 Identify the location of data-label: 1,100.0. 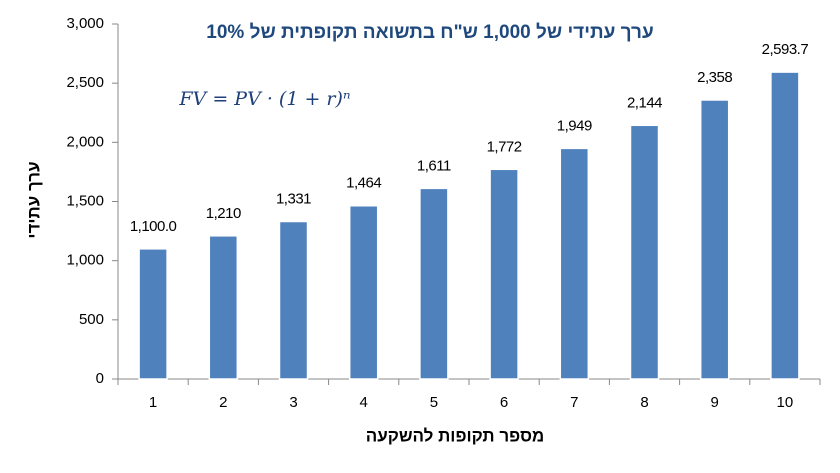
(153, 226).